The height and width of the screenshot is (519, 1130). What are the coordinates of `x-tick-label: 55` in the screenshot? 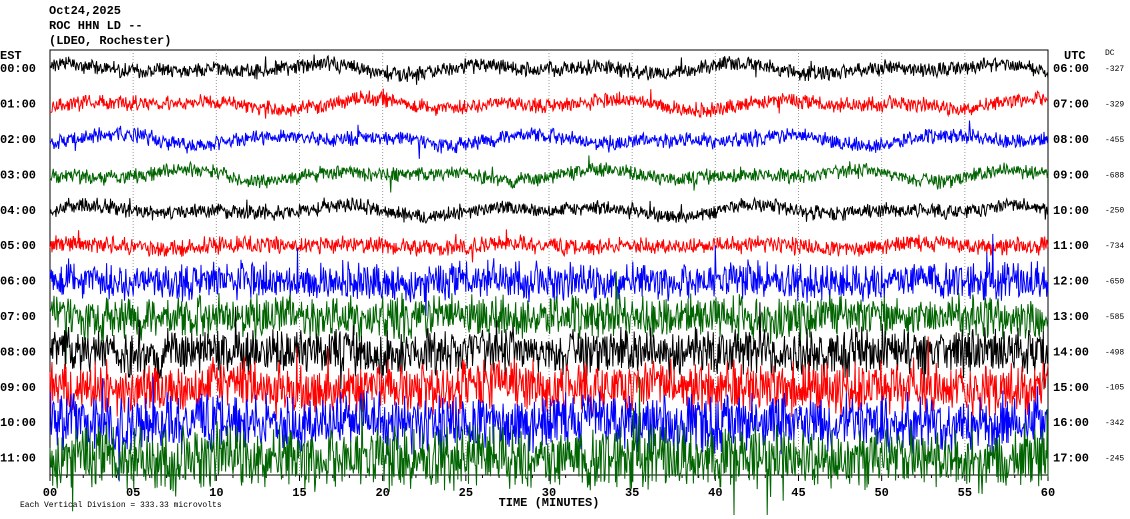 It's located at (965, 493).